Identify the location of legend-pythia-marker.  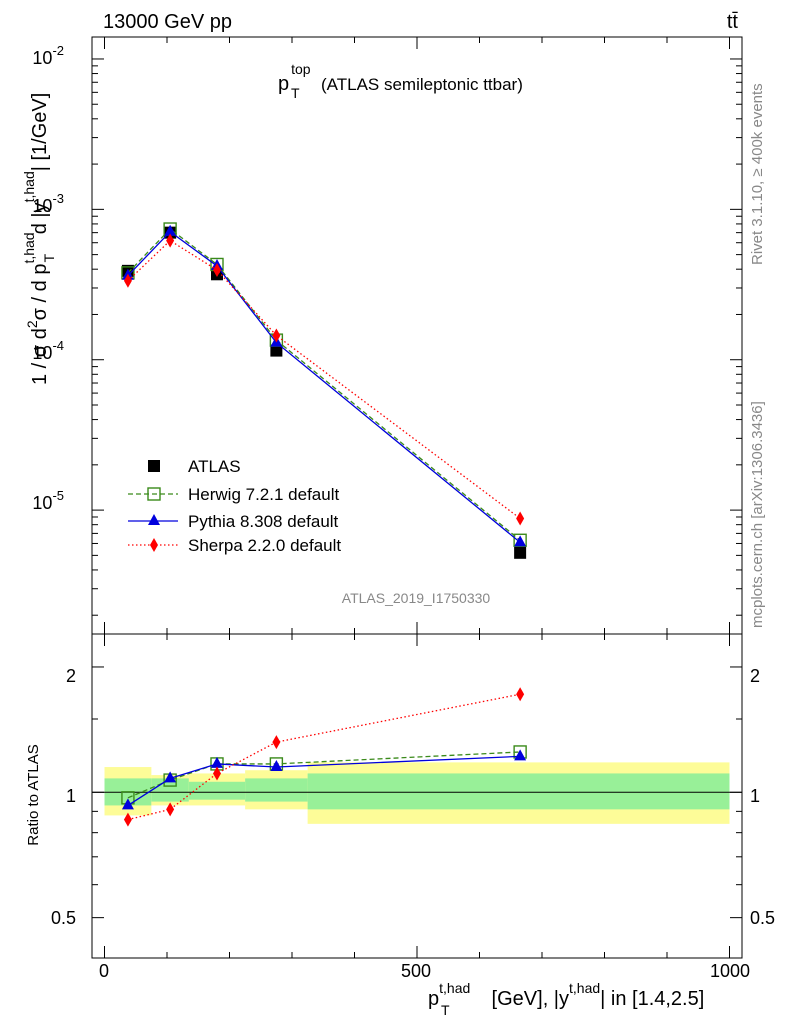
(154, 519).